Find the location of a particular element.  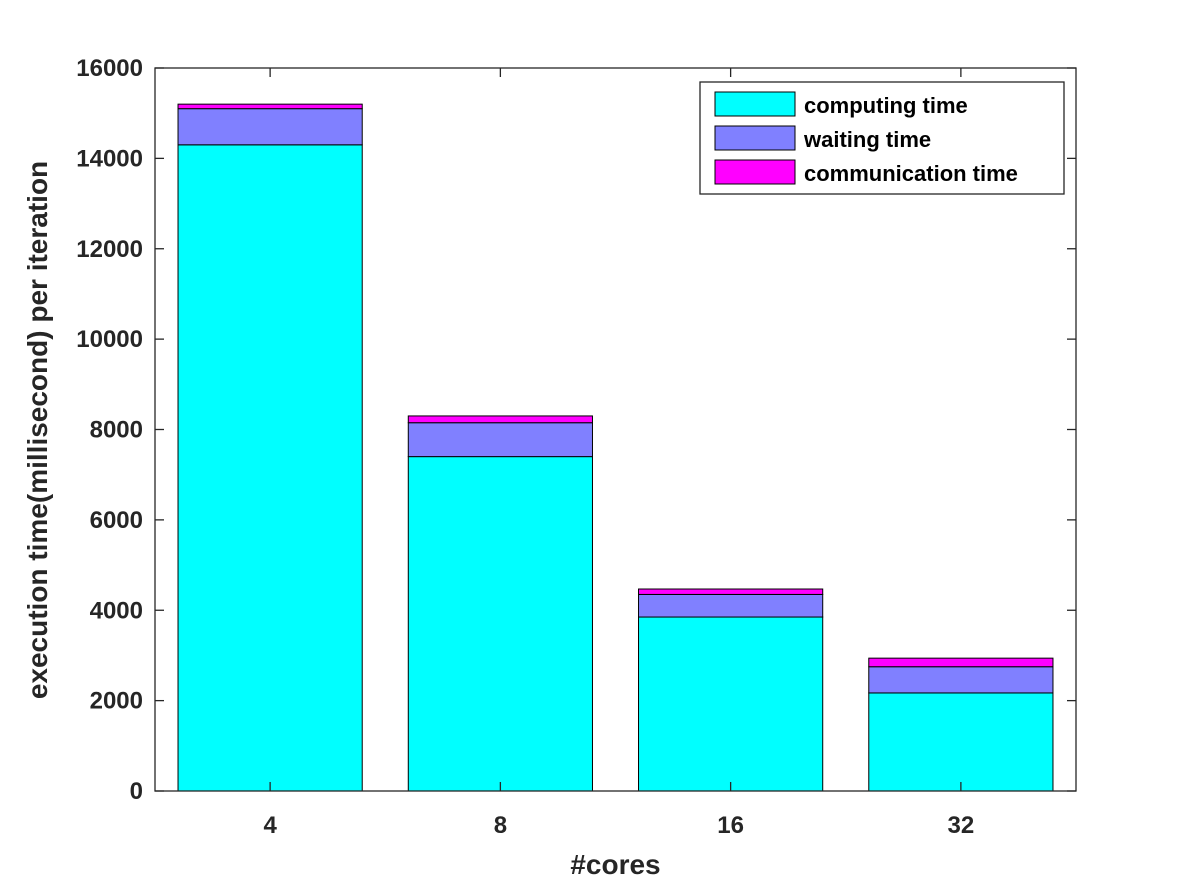

y-tick-label: 16000 is located at coordinates (109, 68).